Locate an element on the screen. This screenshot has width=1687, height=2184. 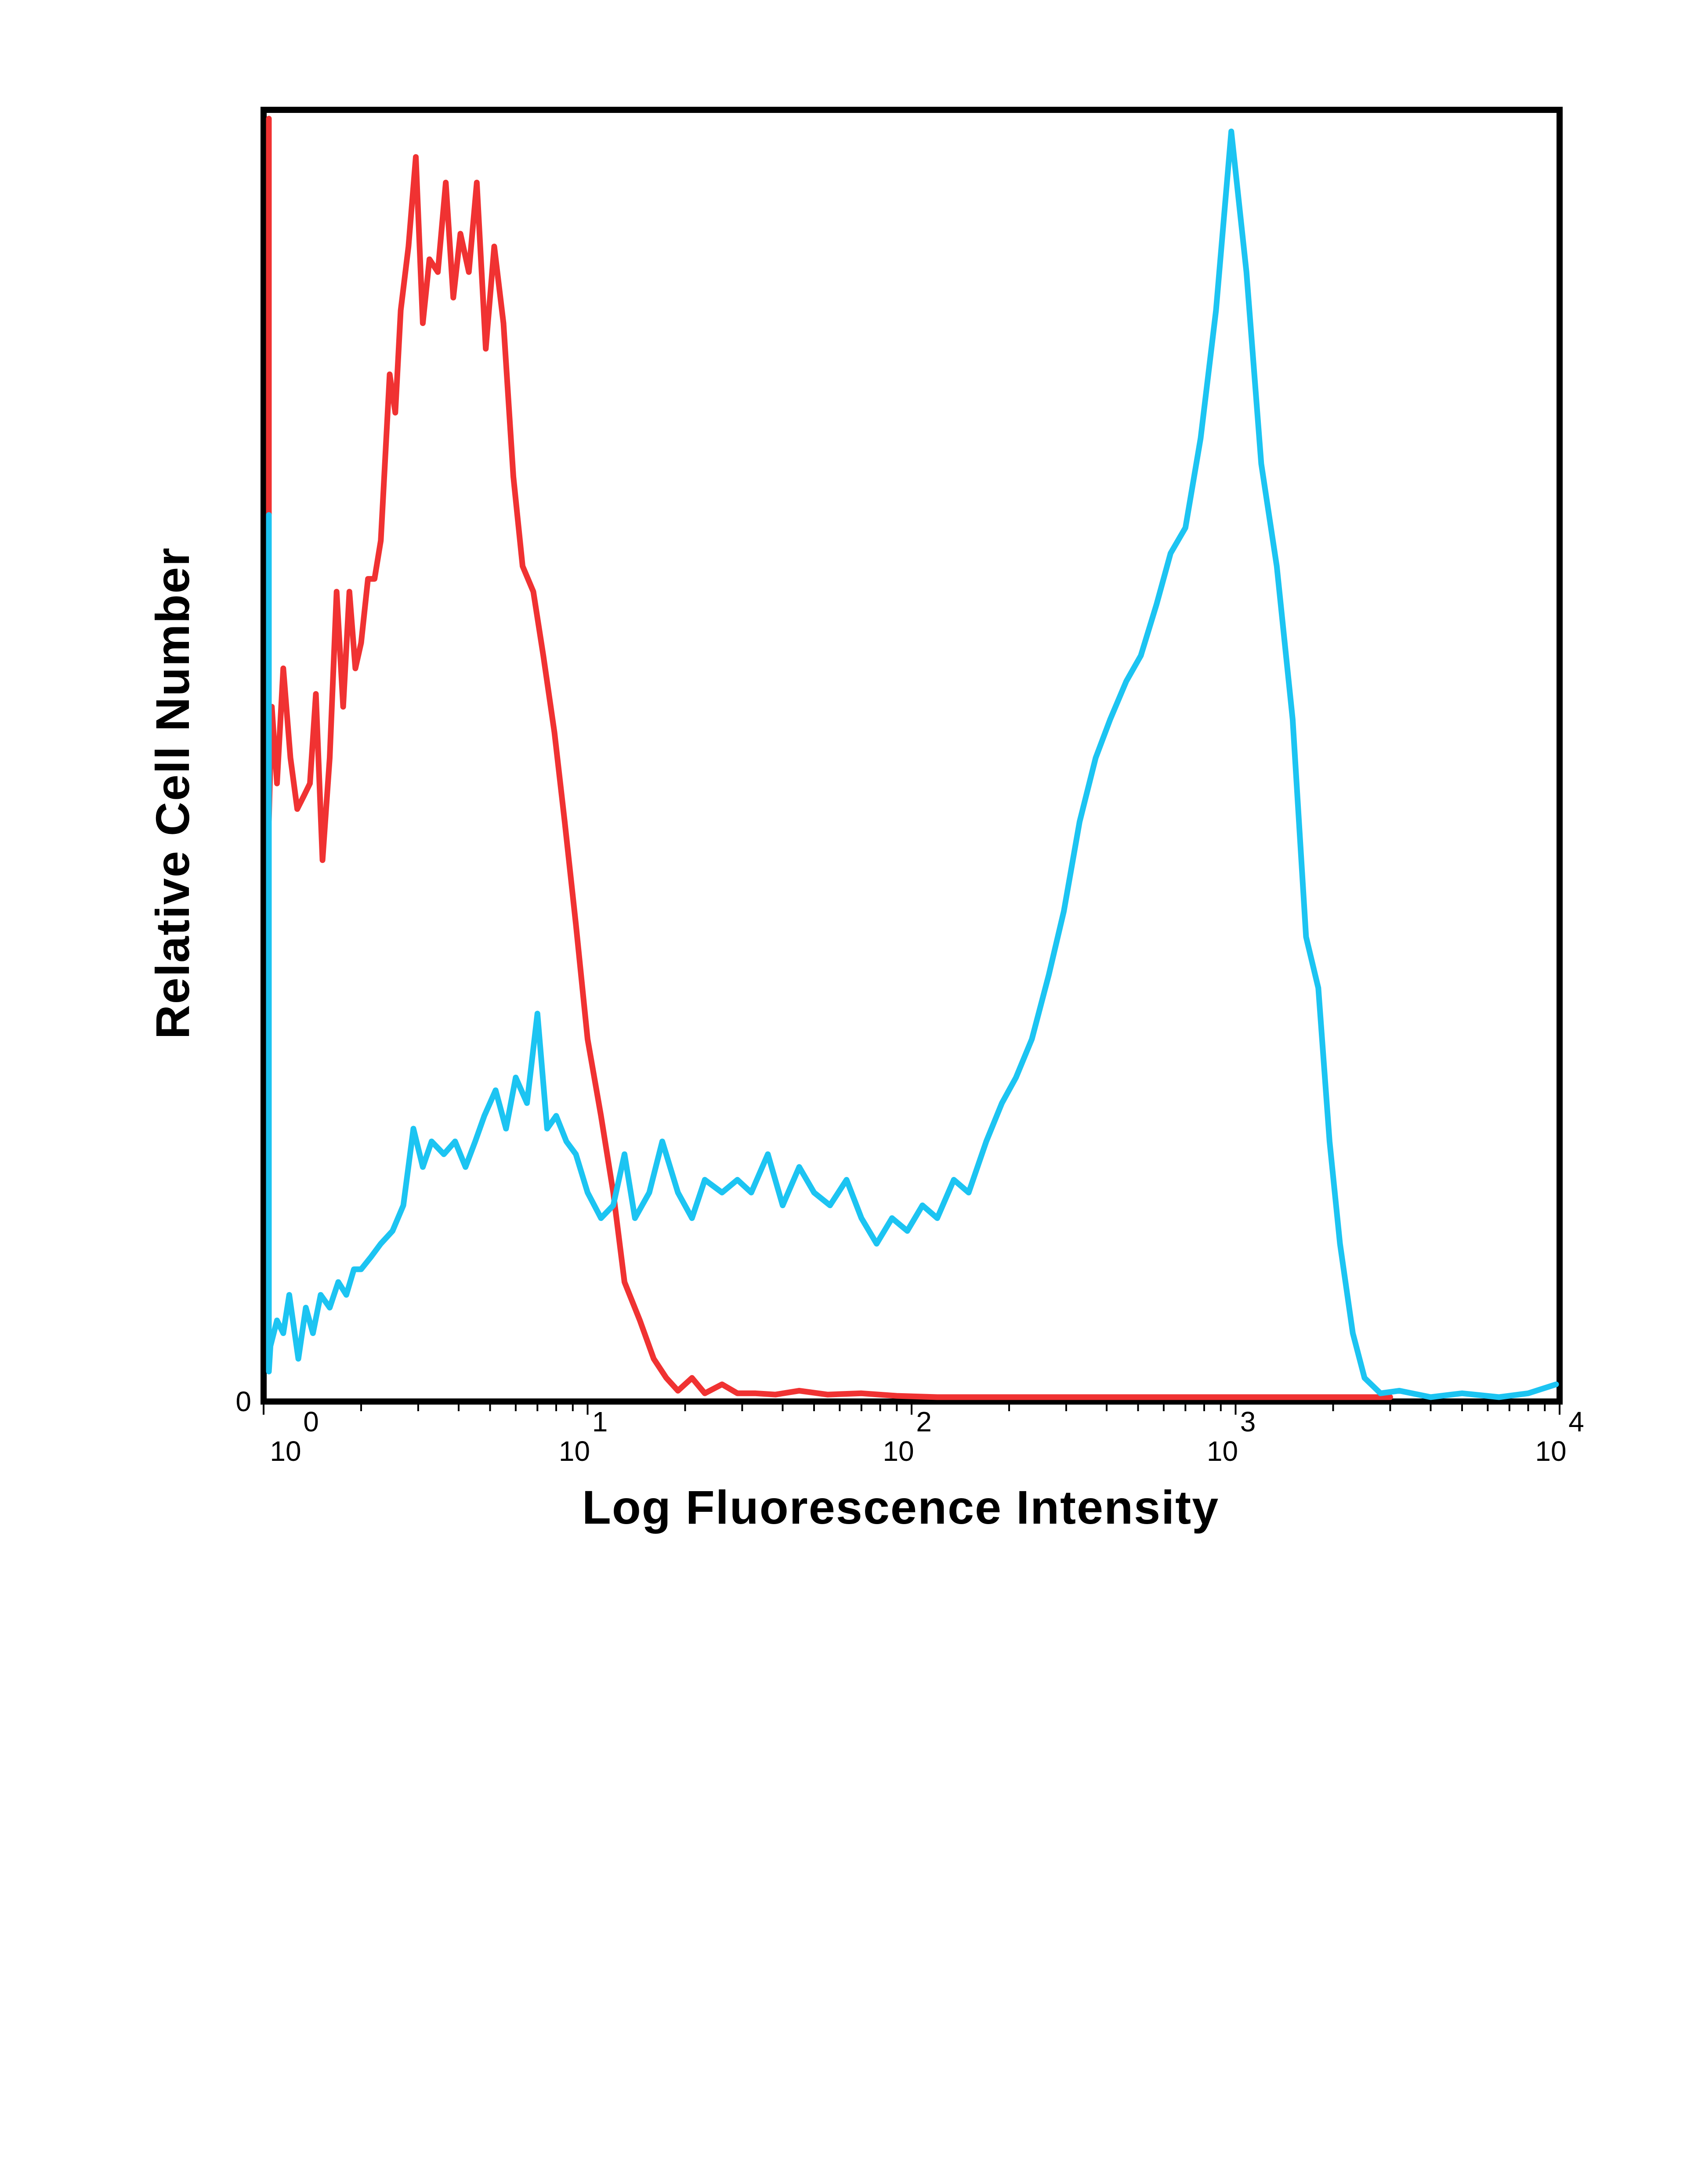
x-tick-label-exponent: 2 is located at coordinates (924, 1422).